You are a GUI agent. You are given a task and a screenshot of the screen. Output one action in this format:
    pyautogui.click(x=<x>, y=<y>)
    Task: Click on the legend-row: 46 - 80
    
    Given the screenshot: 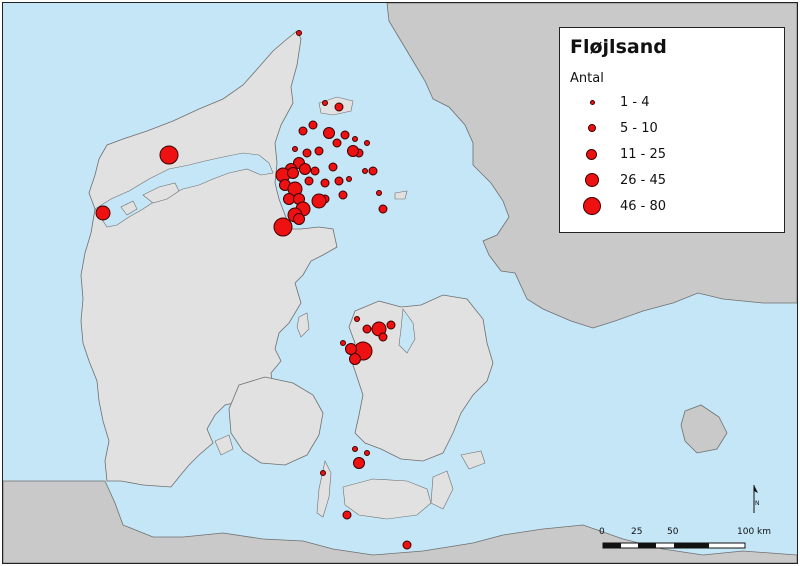 What is the action you would take?
    pyautogui.click(x=673, y=209)
    